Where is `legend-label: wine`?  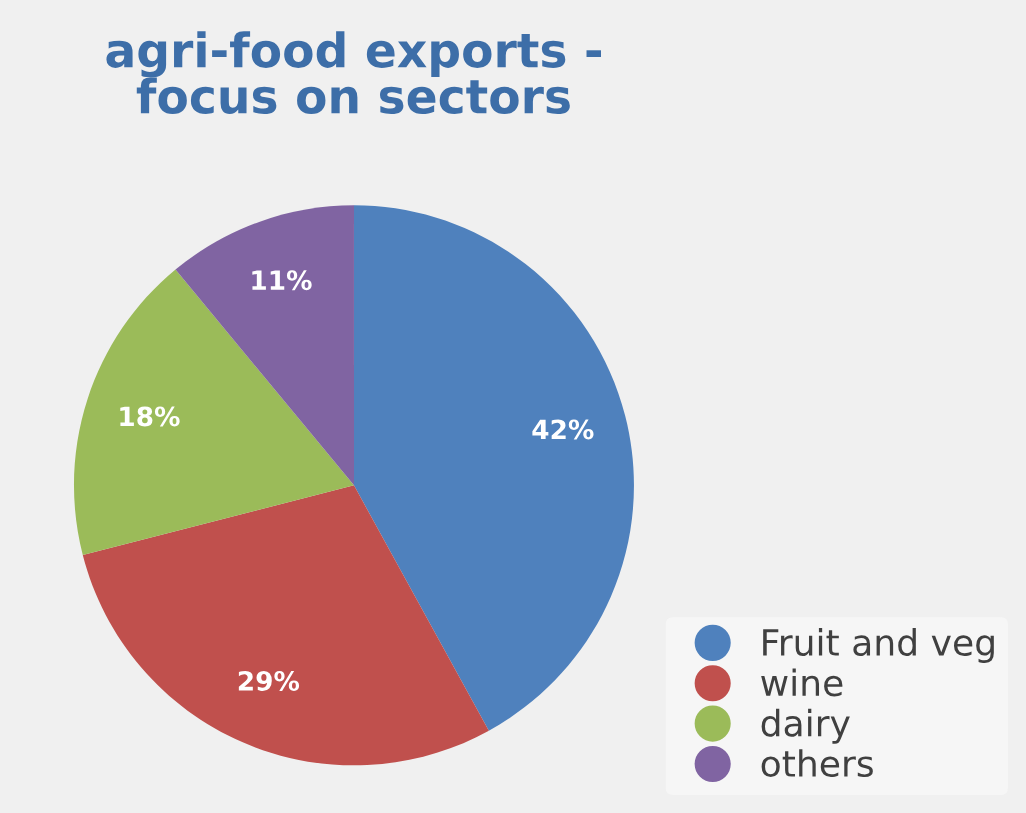 legend-label: wine is located at coordinates (802, 682).